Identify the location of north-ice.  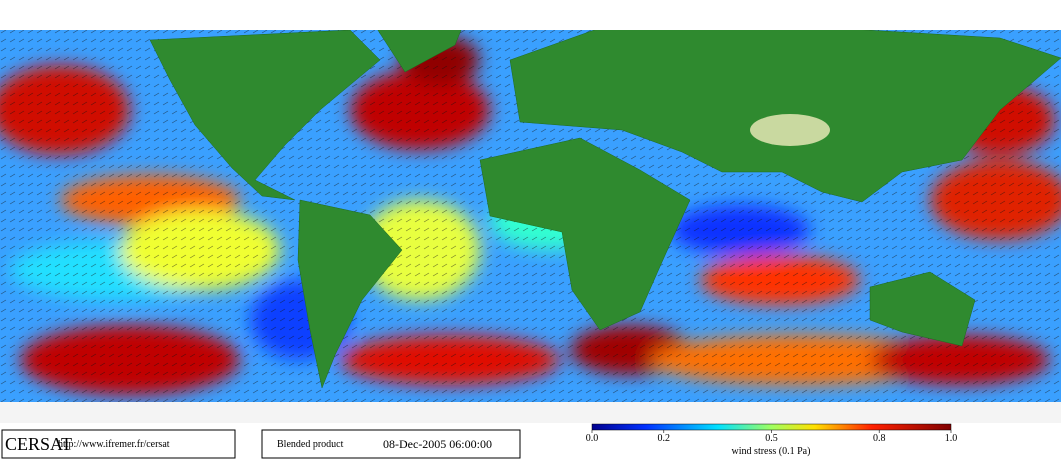
(530, 15).